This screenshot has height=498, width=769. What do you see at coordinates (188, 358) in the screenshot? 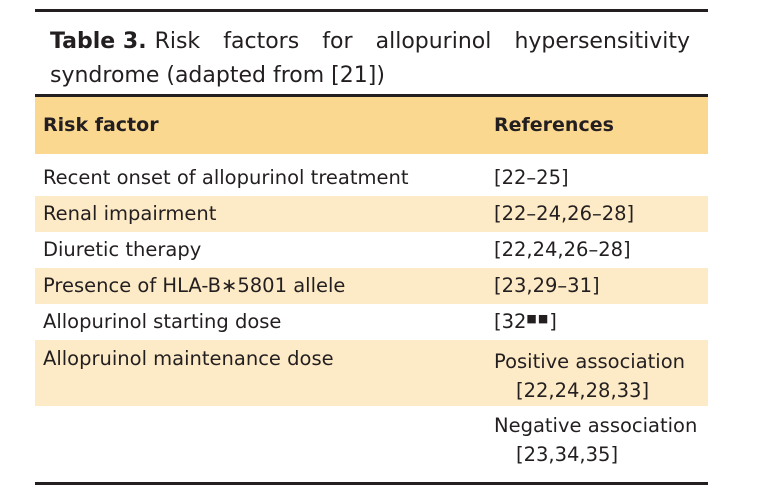
I see `risk-factor-cell: Allopruinol maintenance dose` at bounding box center [188, 358].